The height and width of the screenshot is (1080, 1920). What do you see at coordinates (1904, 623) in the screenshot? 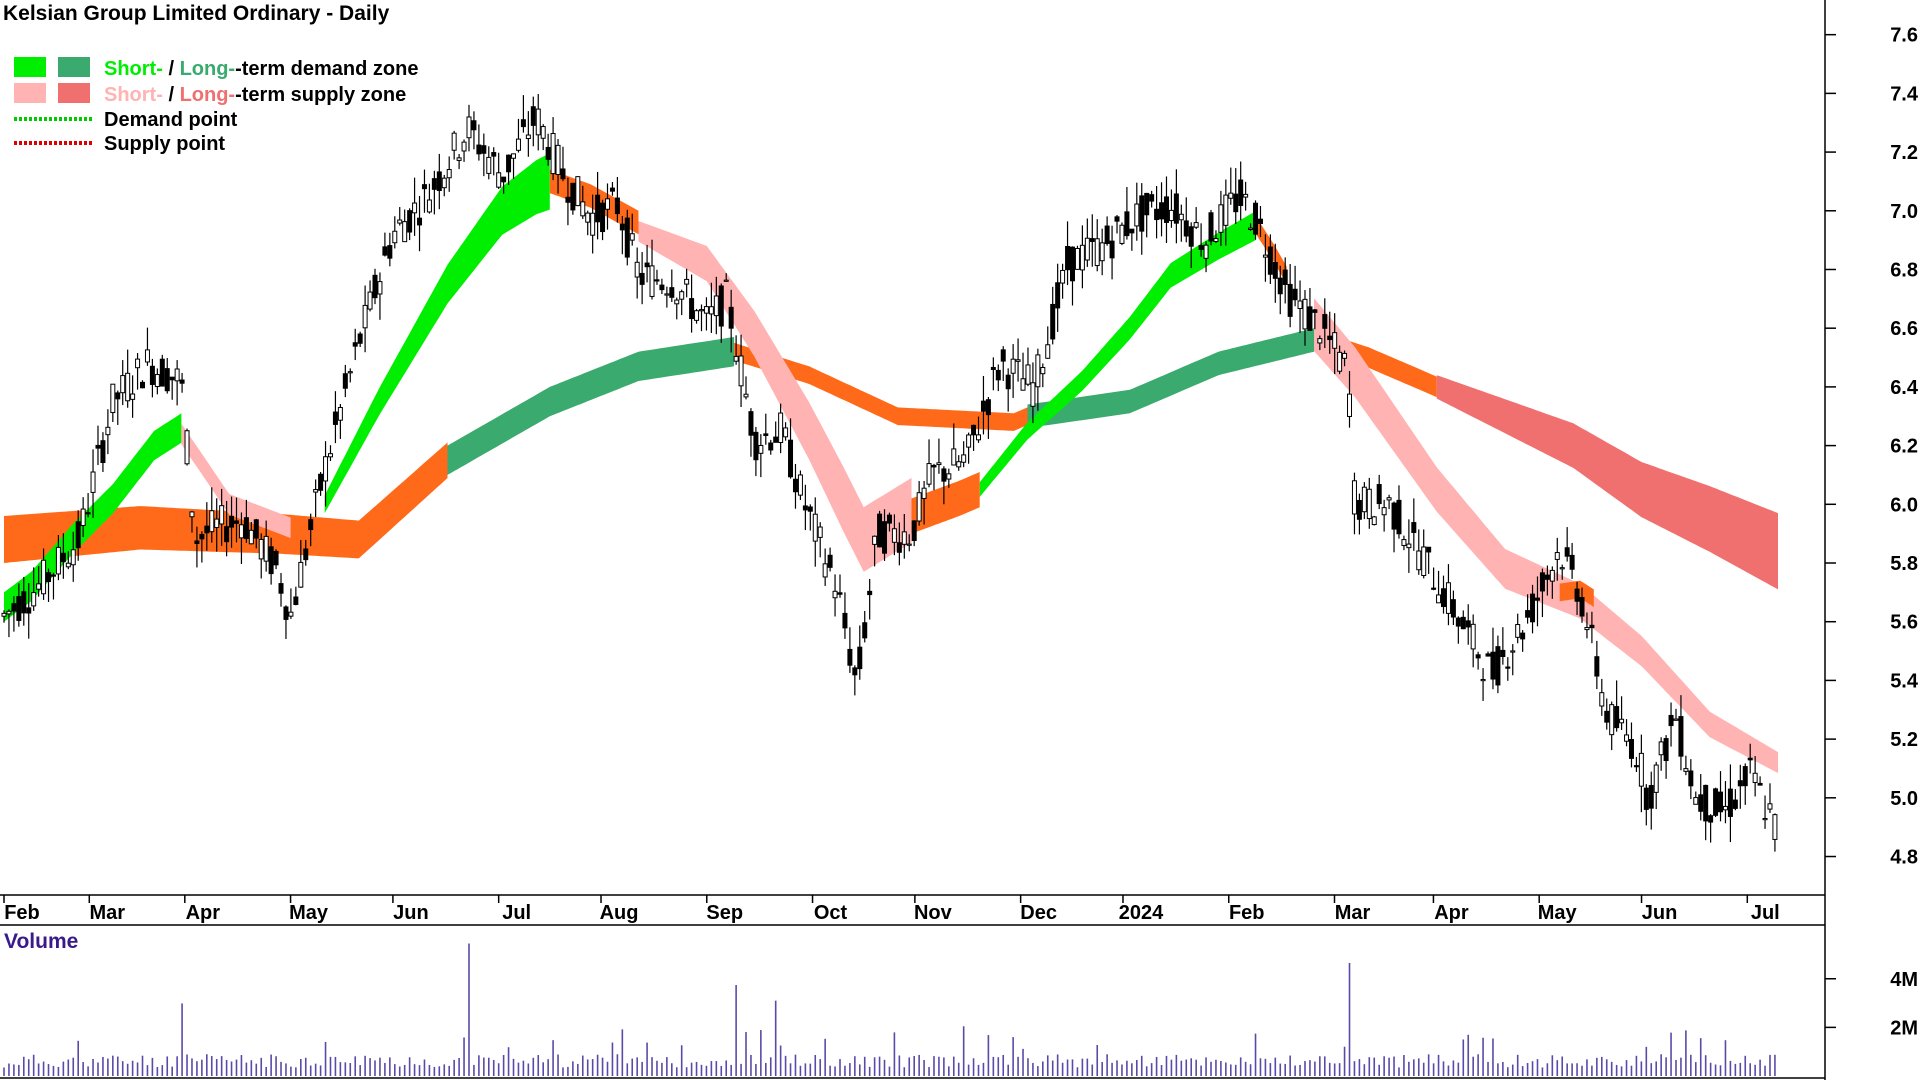
I see `price-tick-label: 5.6` at bounding box center [1904, 623].